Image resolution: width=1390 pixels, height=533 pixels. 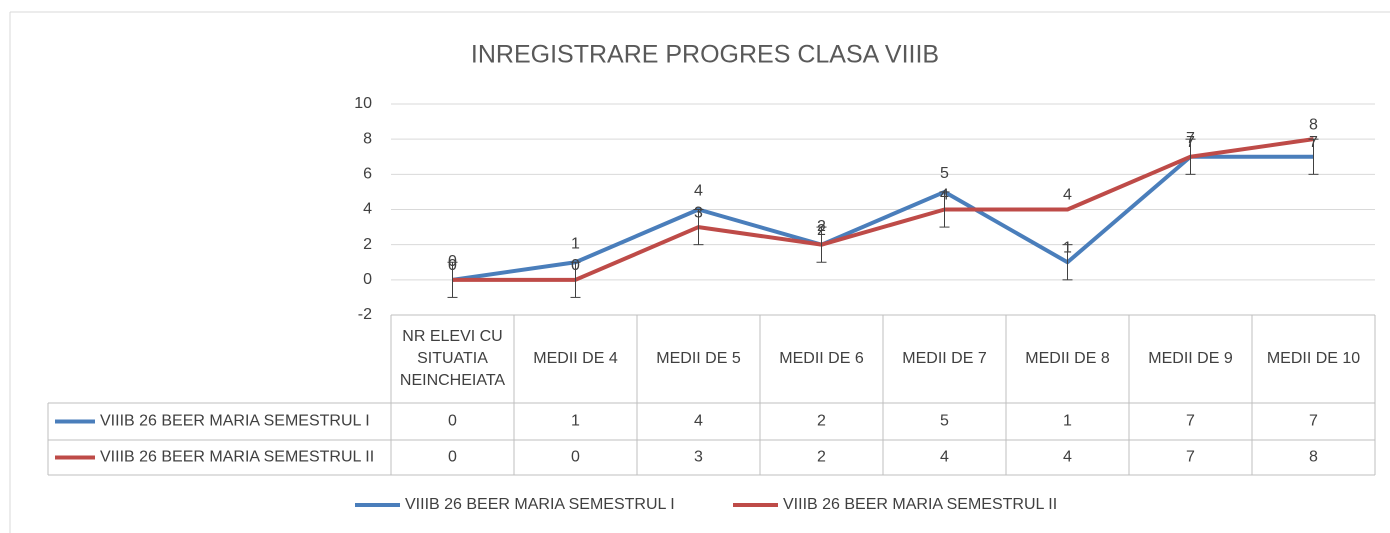 What do you see at coordinates (235, 421) in the screenshot?
I see `table-series-name: VIIIB 26 BEER MARIA SEMESTRUL I` at bounding box center [235, 421].